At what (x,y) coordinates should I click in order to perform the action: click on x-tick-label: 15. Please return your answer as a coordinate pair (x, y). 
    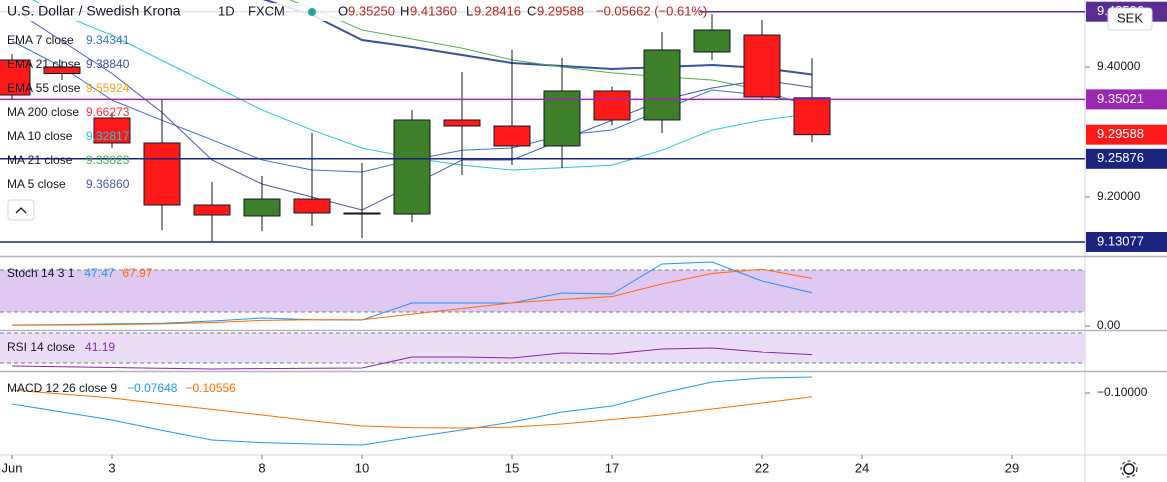
    Looking at the image, I should click on (512, 467).